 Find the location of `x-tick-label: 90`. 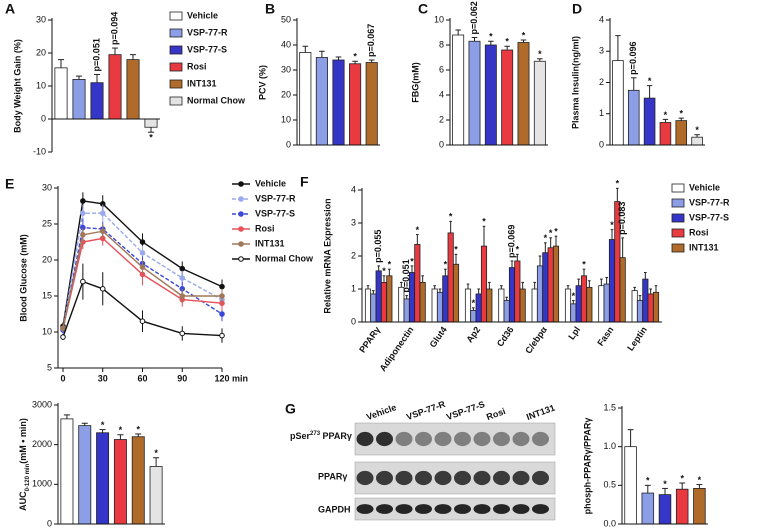

x-tick-label: 90 is located at coordinates (182, 378).